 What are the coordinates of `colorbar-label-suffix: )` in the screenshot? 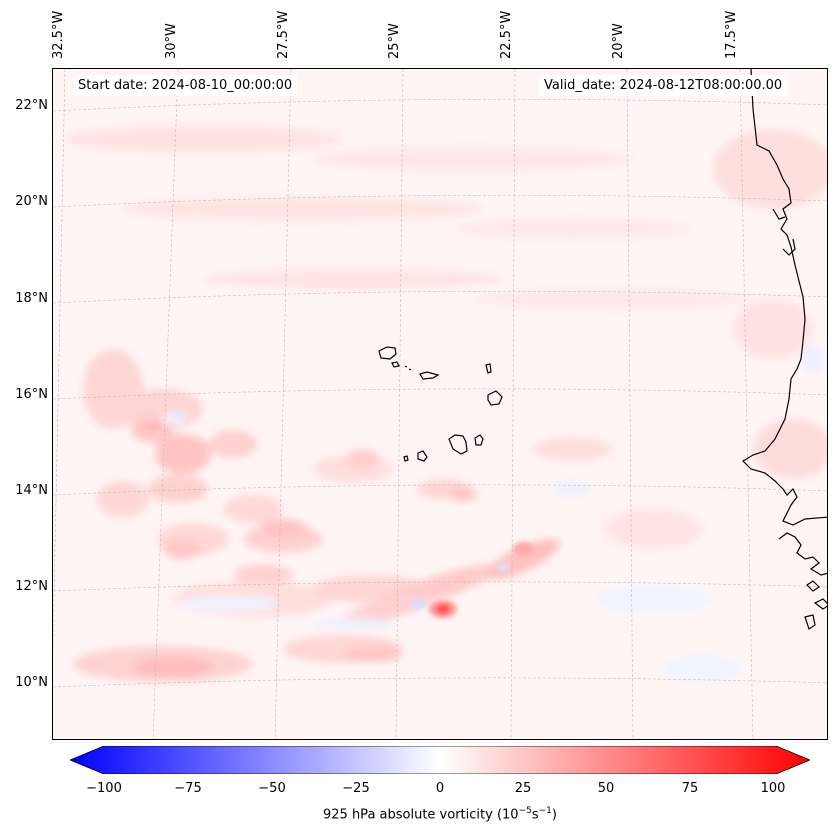 It's located at (554, 815).